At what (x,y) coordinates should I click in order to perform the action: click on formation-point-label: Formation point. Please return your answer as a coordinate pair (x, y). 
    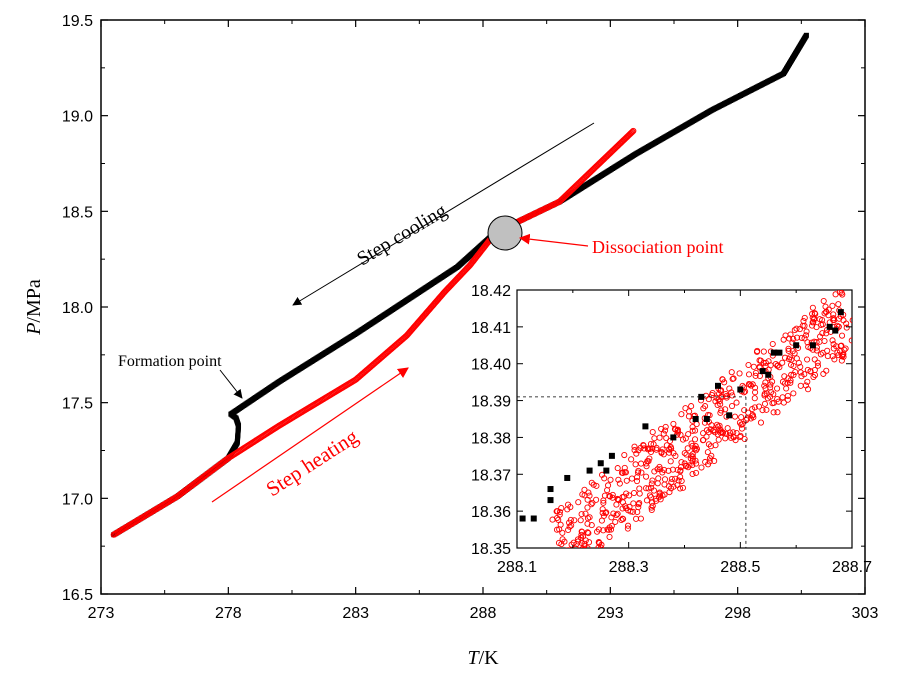
    Looking at the image, I should click on (170, 361).